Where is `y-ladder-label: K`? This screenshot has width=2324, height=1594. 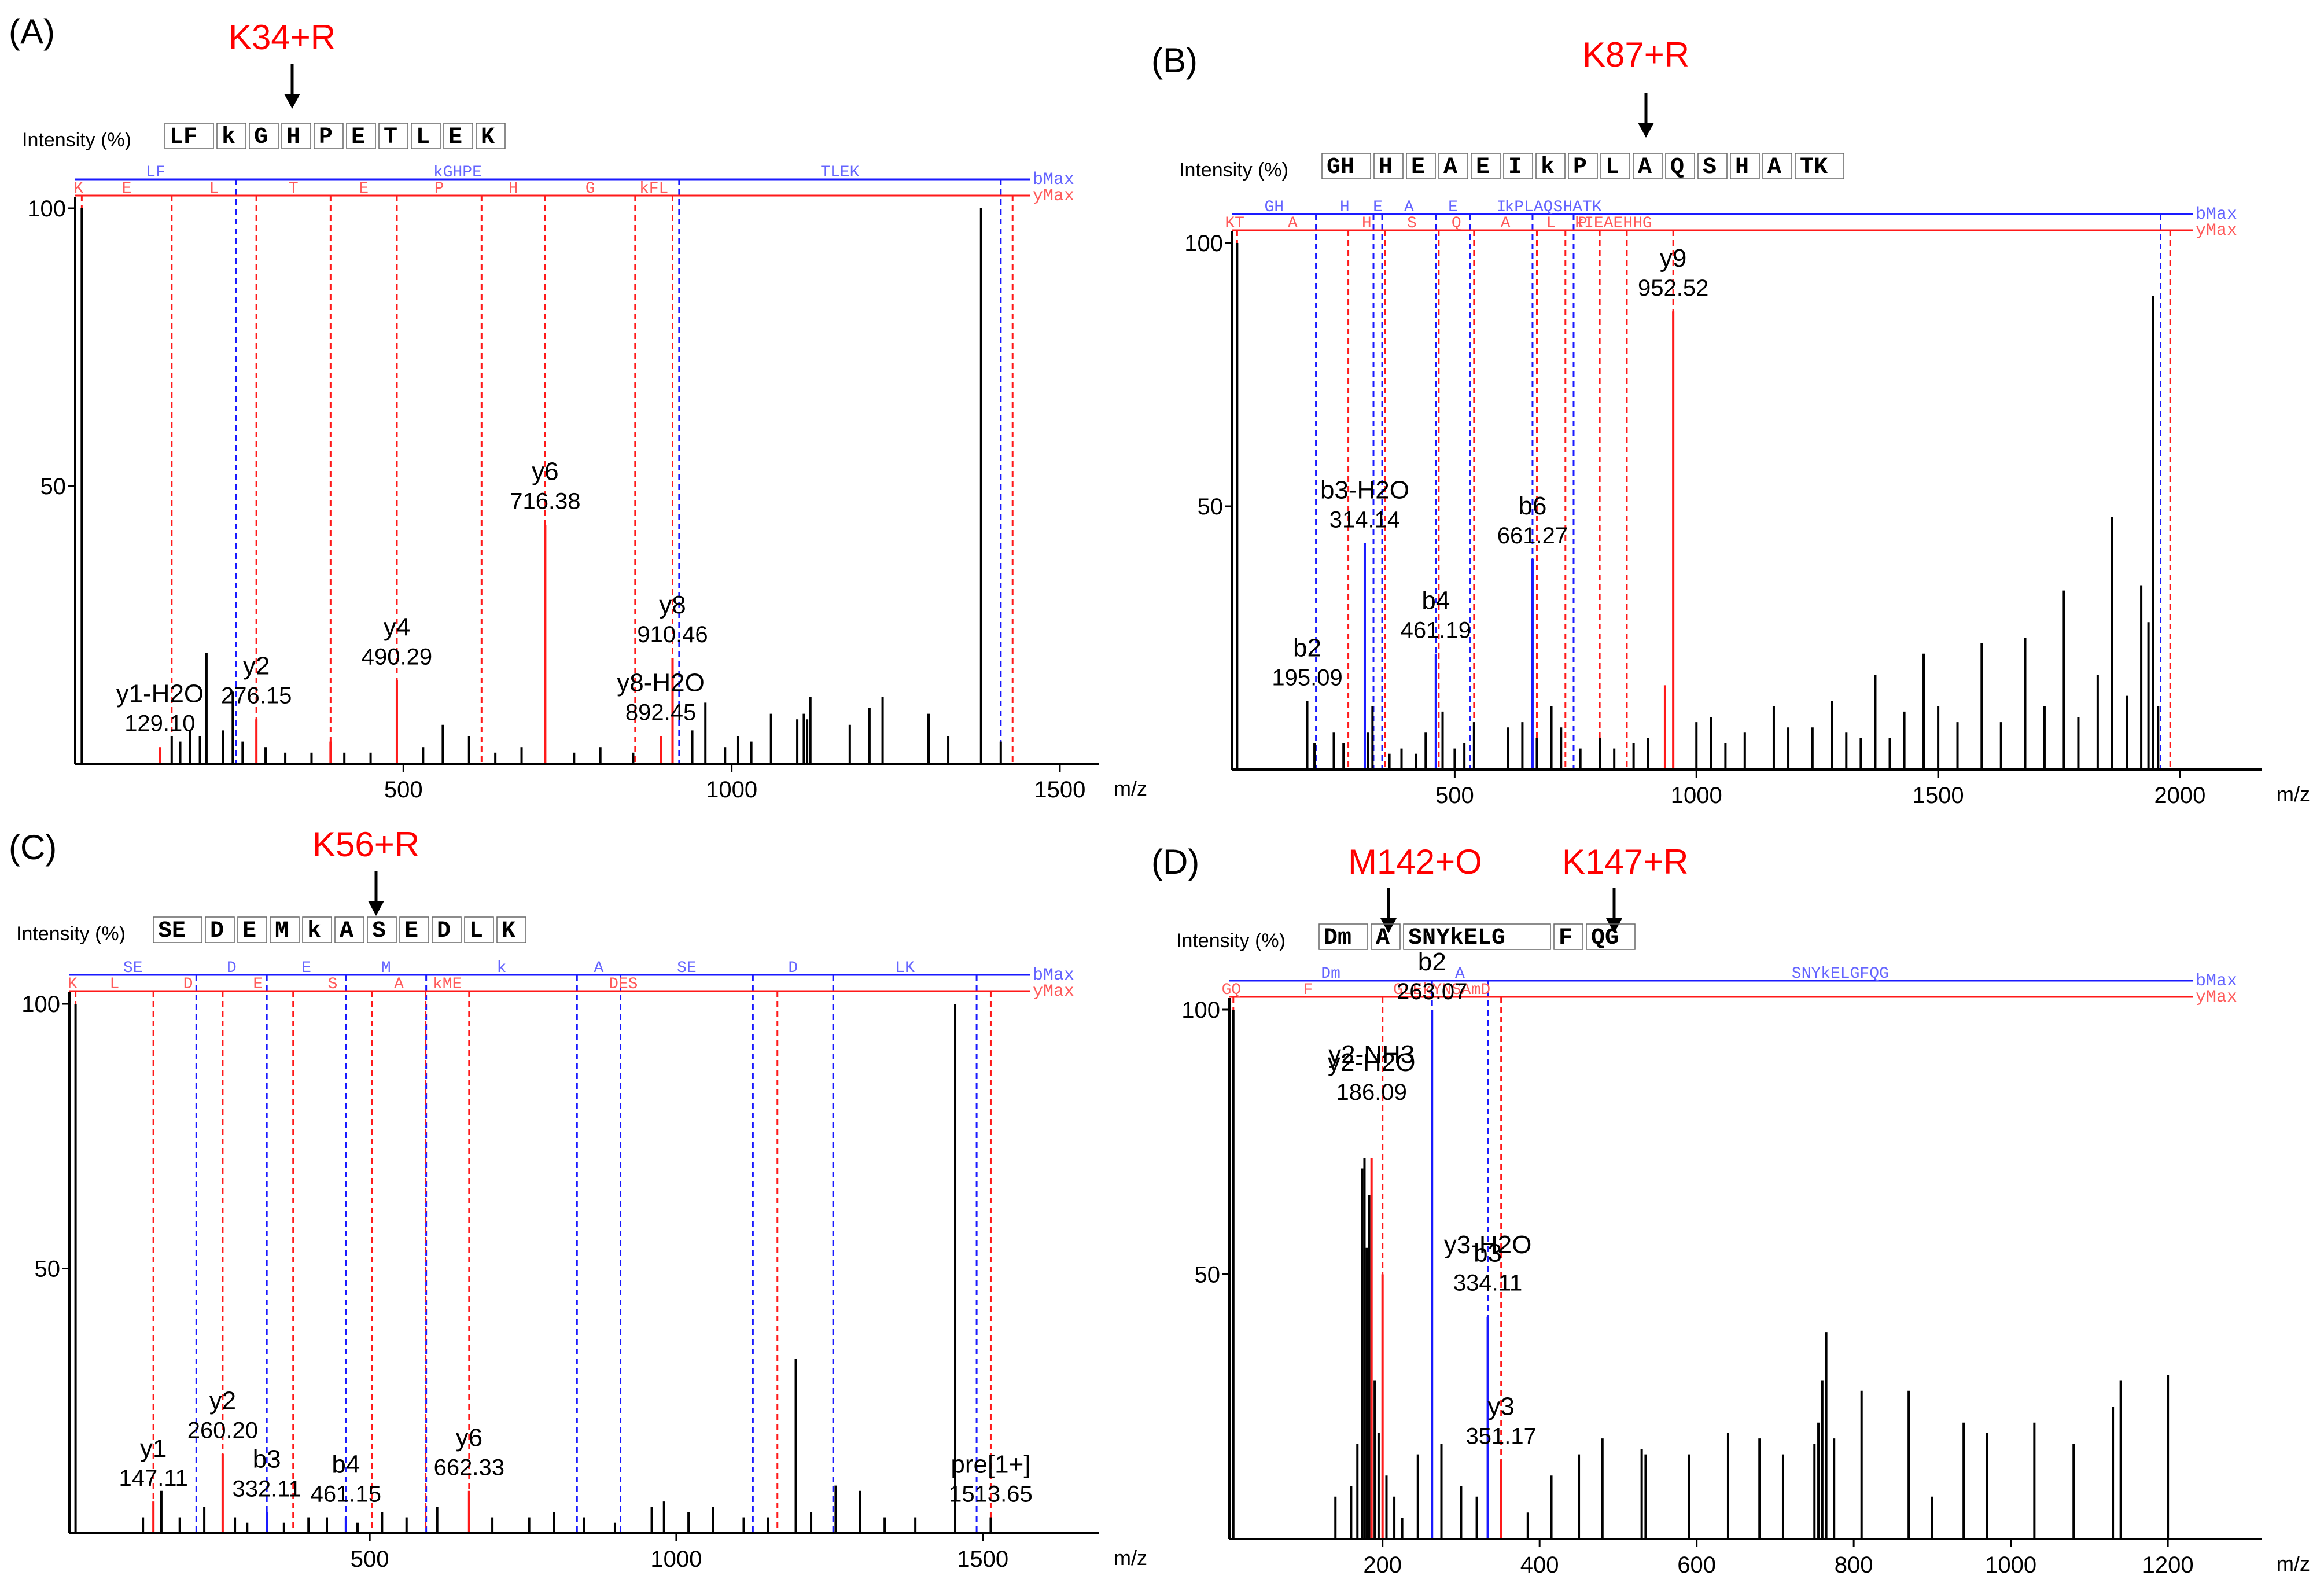 y-ladder-label: K is located at coordinates (73, 984).